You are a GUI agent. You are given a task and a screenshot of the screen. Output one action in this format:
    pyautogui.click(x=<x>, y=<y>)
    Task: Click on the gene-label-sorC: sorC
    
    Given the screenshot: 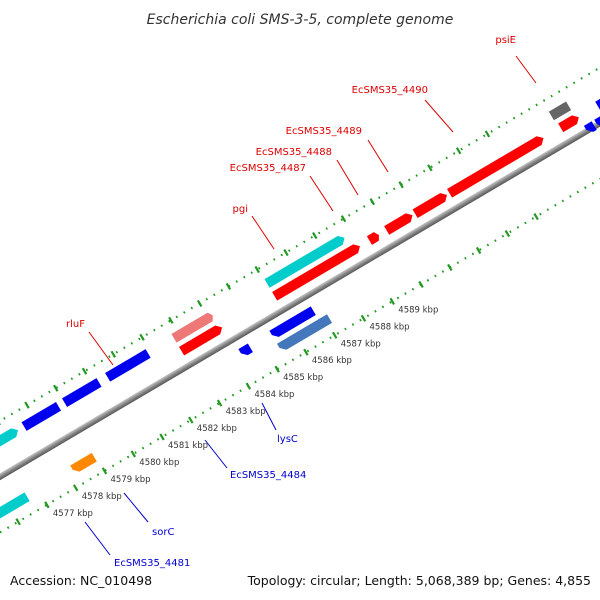 What is the action you would take?
    pyautogui.click(x=163, y=532)
    